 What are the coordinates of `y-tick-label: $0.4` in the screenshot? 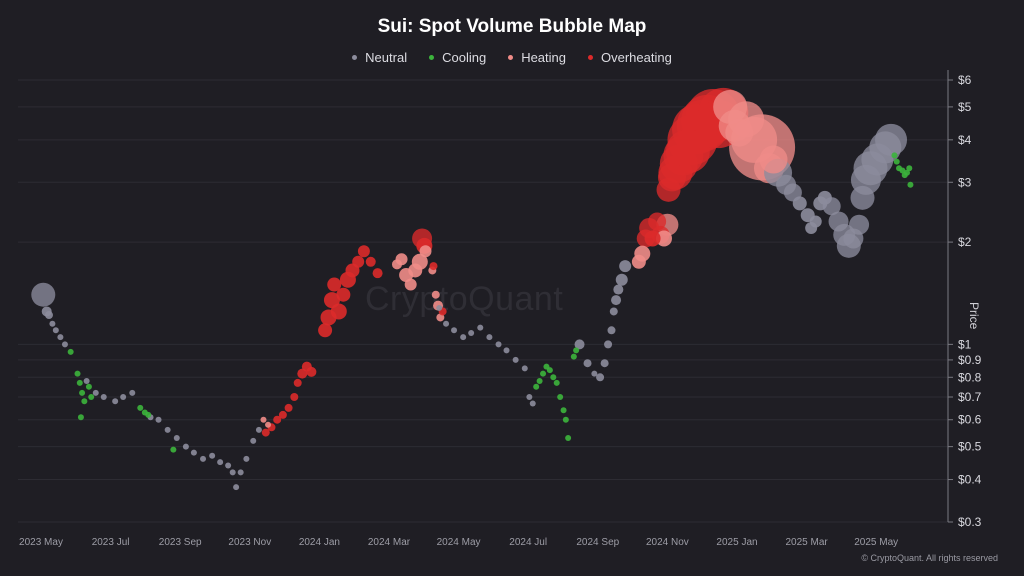 It's located at (970, 480).